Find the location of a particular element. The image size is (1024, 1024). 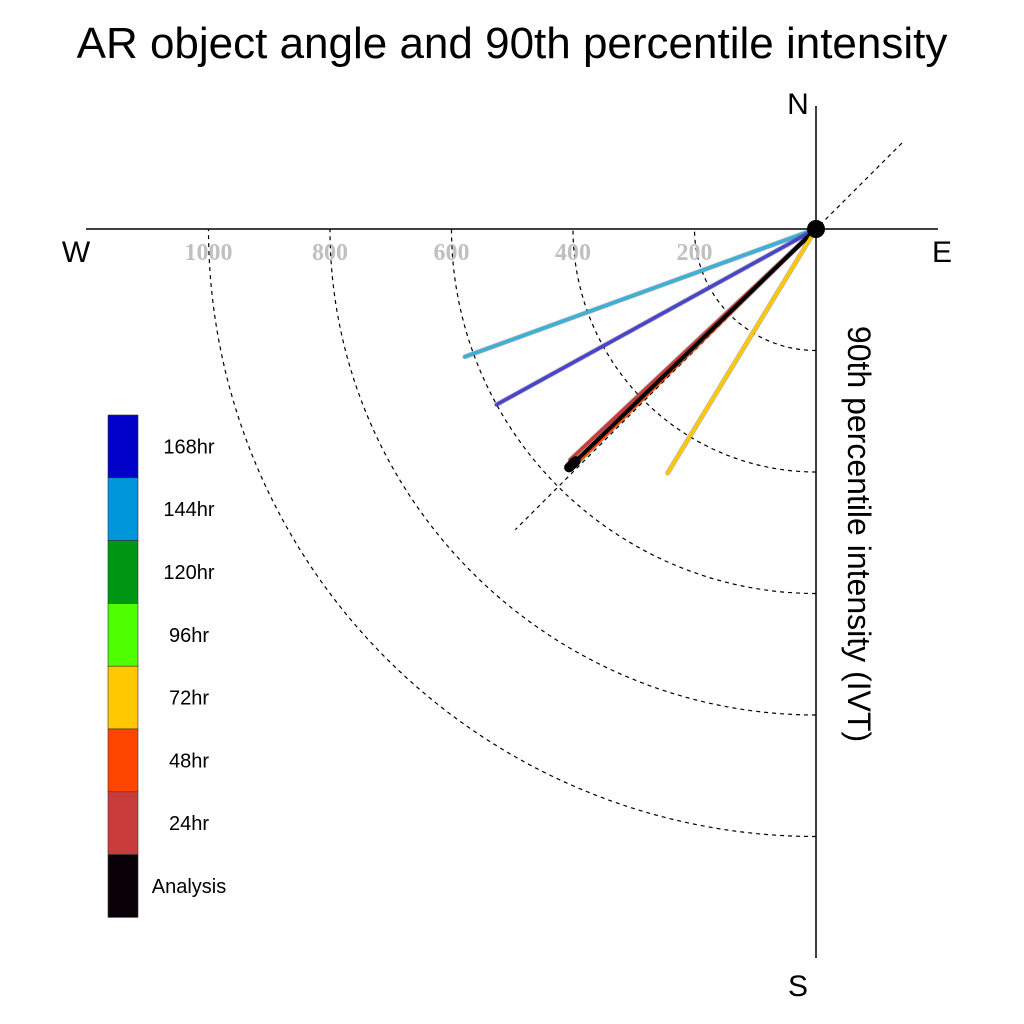

legend-label: Analysis is located at coordinates (189, 887).